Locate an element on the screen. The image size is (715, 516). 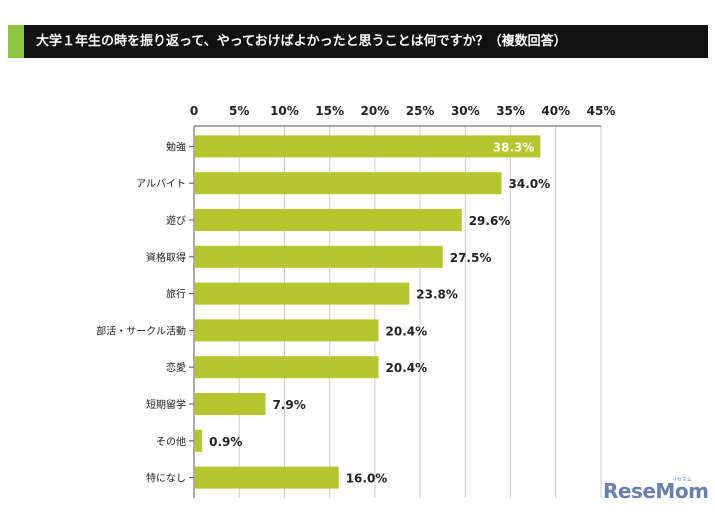
x-tick-label: 30% is located at coordinates (465, 111).